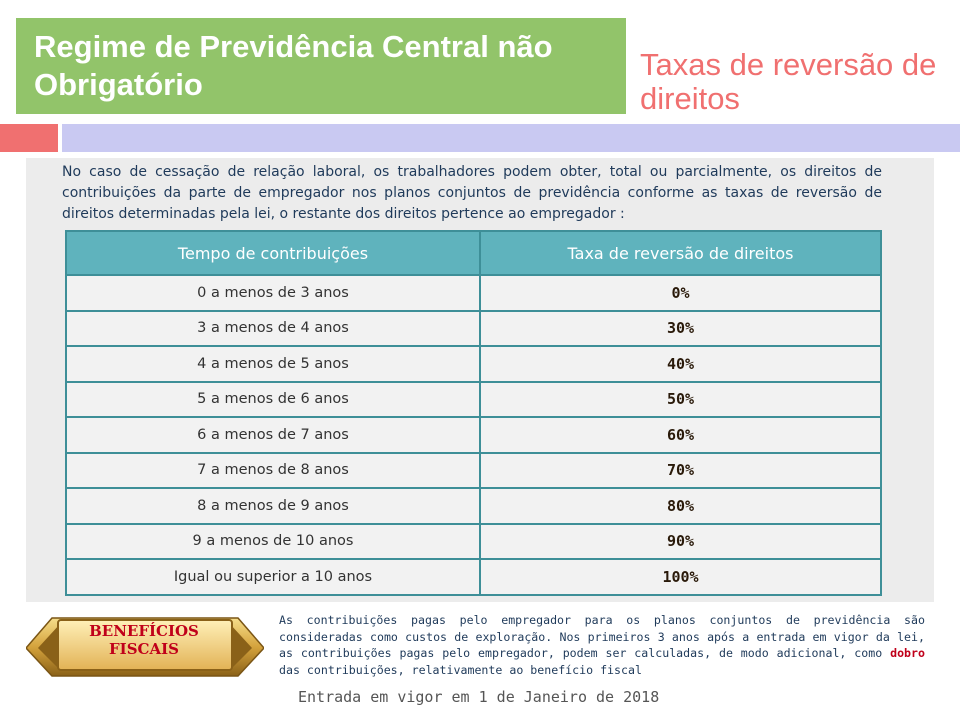  What do you see at coordinates (273, 364) in the screenshot?
I see `period-cell: 4 a menos de 5 anos` at bounding box center [273, 364].